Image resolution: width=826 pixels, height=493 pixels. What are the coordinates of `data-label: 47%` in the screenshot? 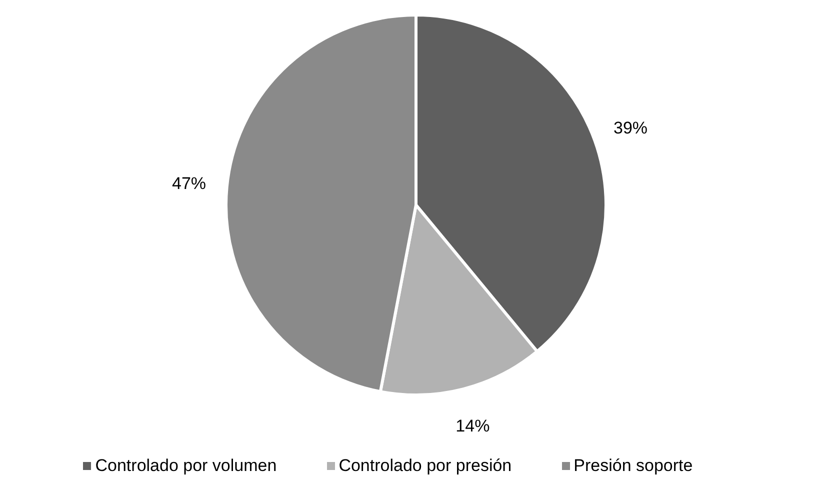 It's located at (189, 184).